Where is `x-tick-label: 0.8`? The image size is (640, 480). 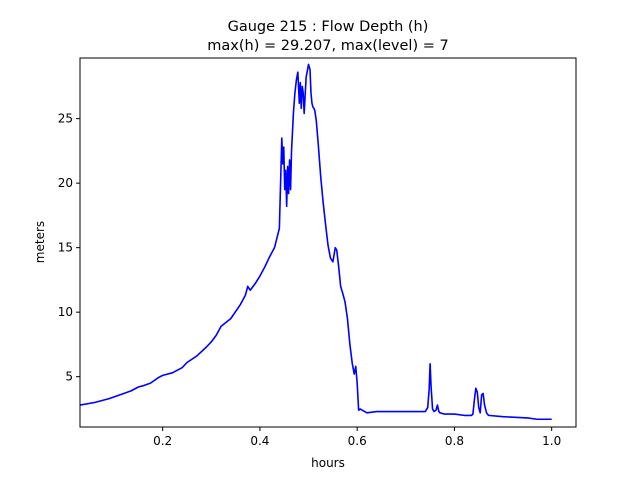
x-tick-label: 0.8 is located at coordinates (454, 441).